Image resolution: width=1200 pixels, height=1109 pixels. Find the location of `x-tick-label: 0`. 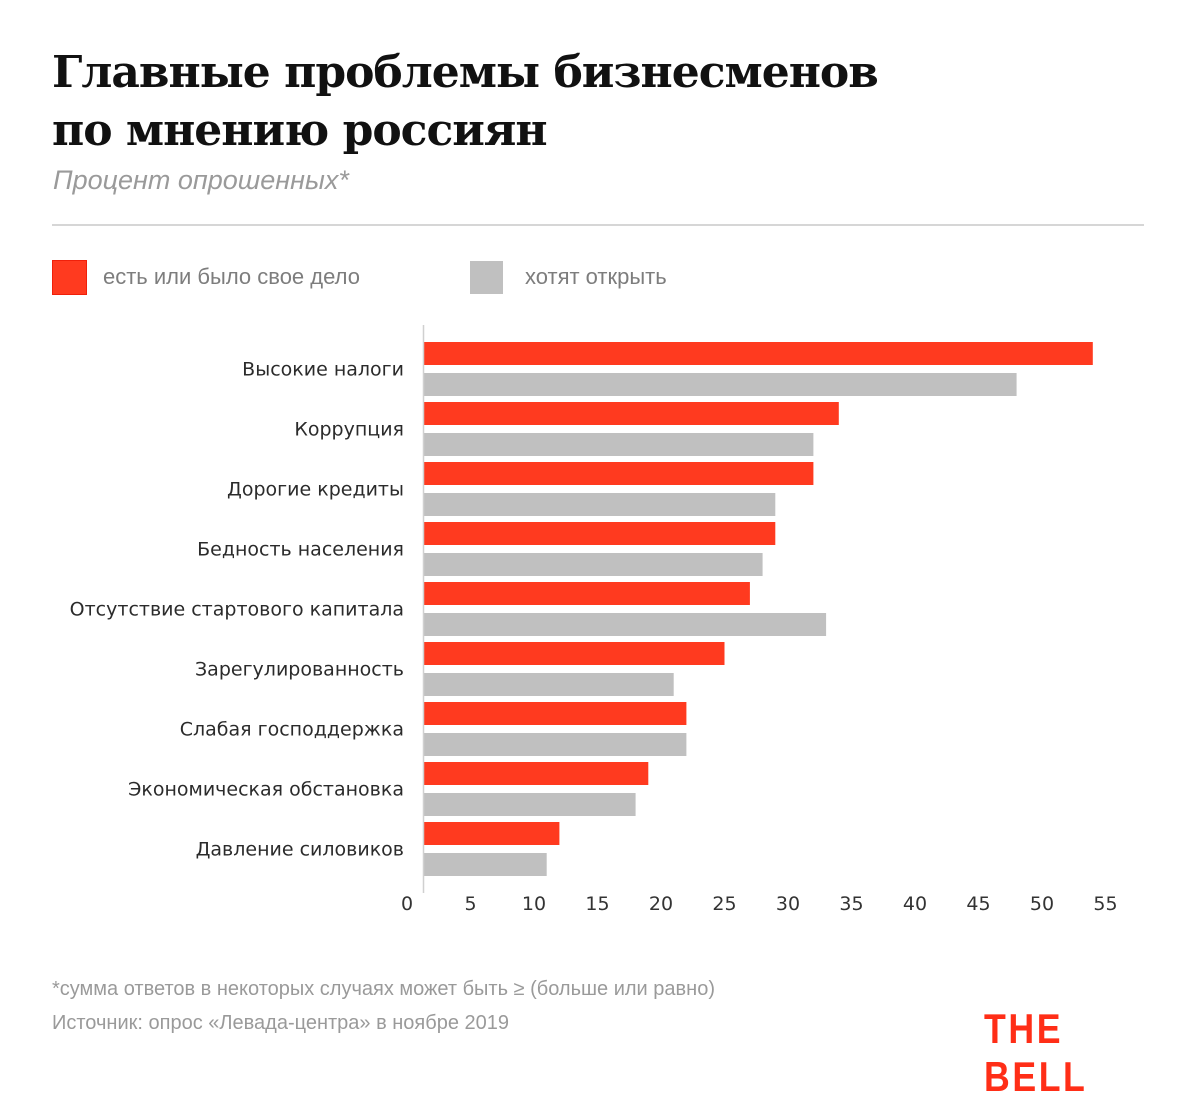

x-tick-label: 0 is located at coordinates (407, 904).